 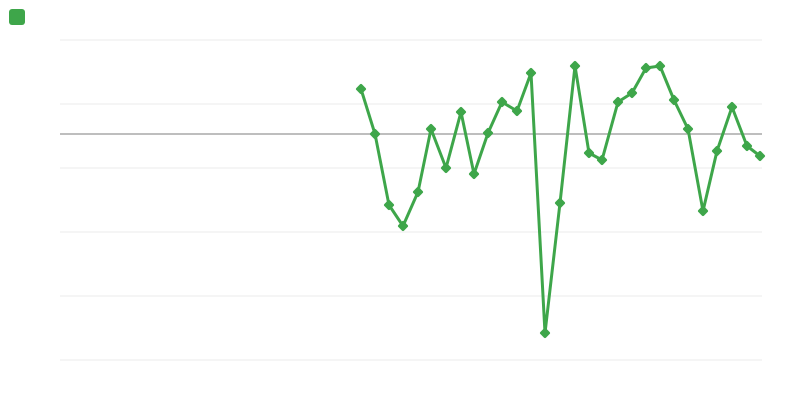 What do you see at coordinates (17, 17) in the screenshot?
I see `series-color-swatch` at bounding box center [17, 17].